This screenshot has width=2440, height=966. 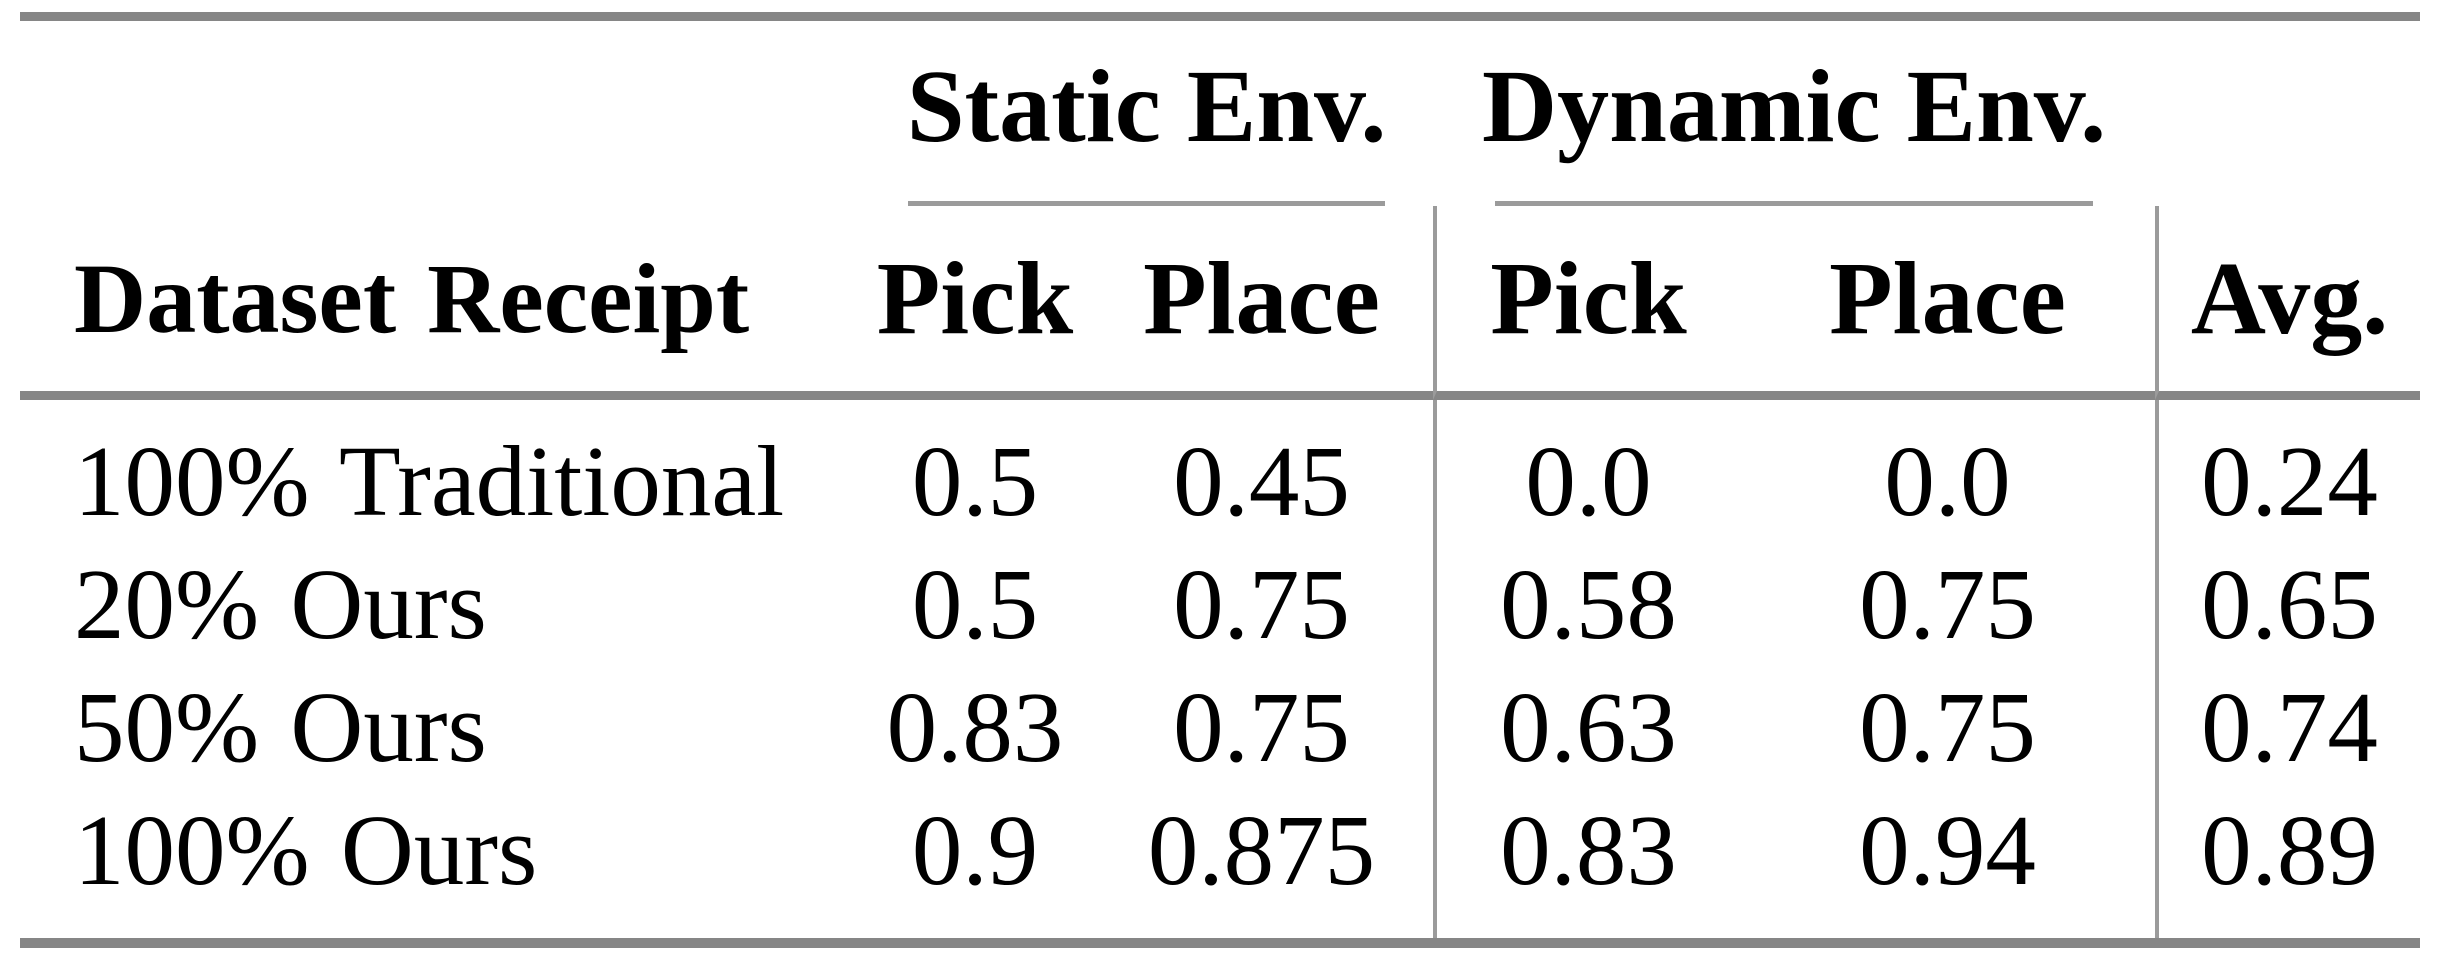 I want to click on table-top-rule, so click(x=1220, y=16).